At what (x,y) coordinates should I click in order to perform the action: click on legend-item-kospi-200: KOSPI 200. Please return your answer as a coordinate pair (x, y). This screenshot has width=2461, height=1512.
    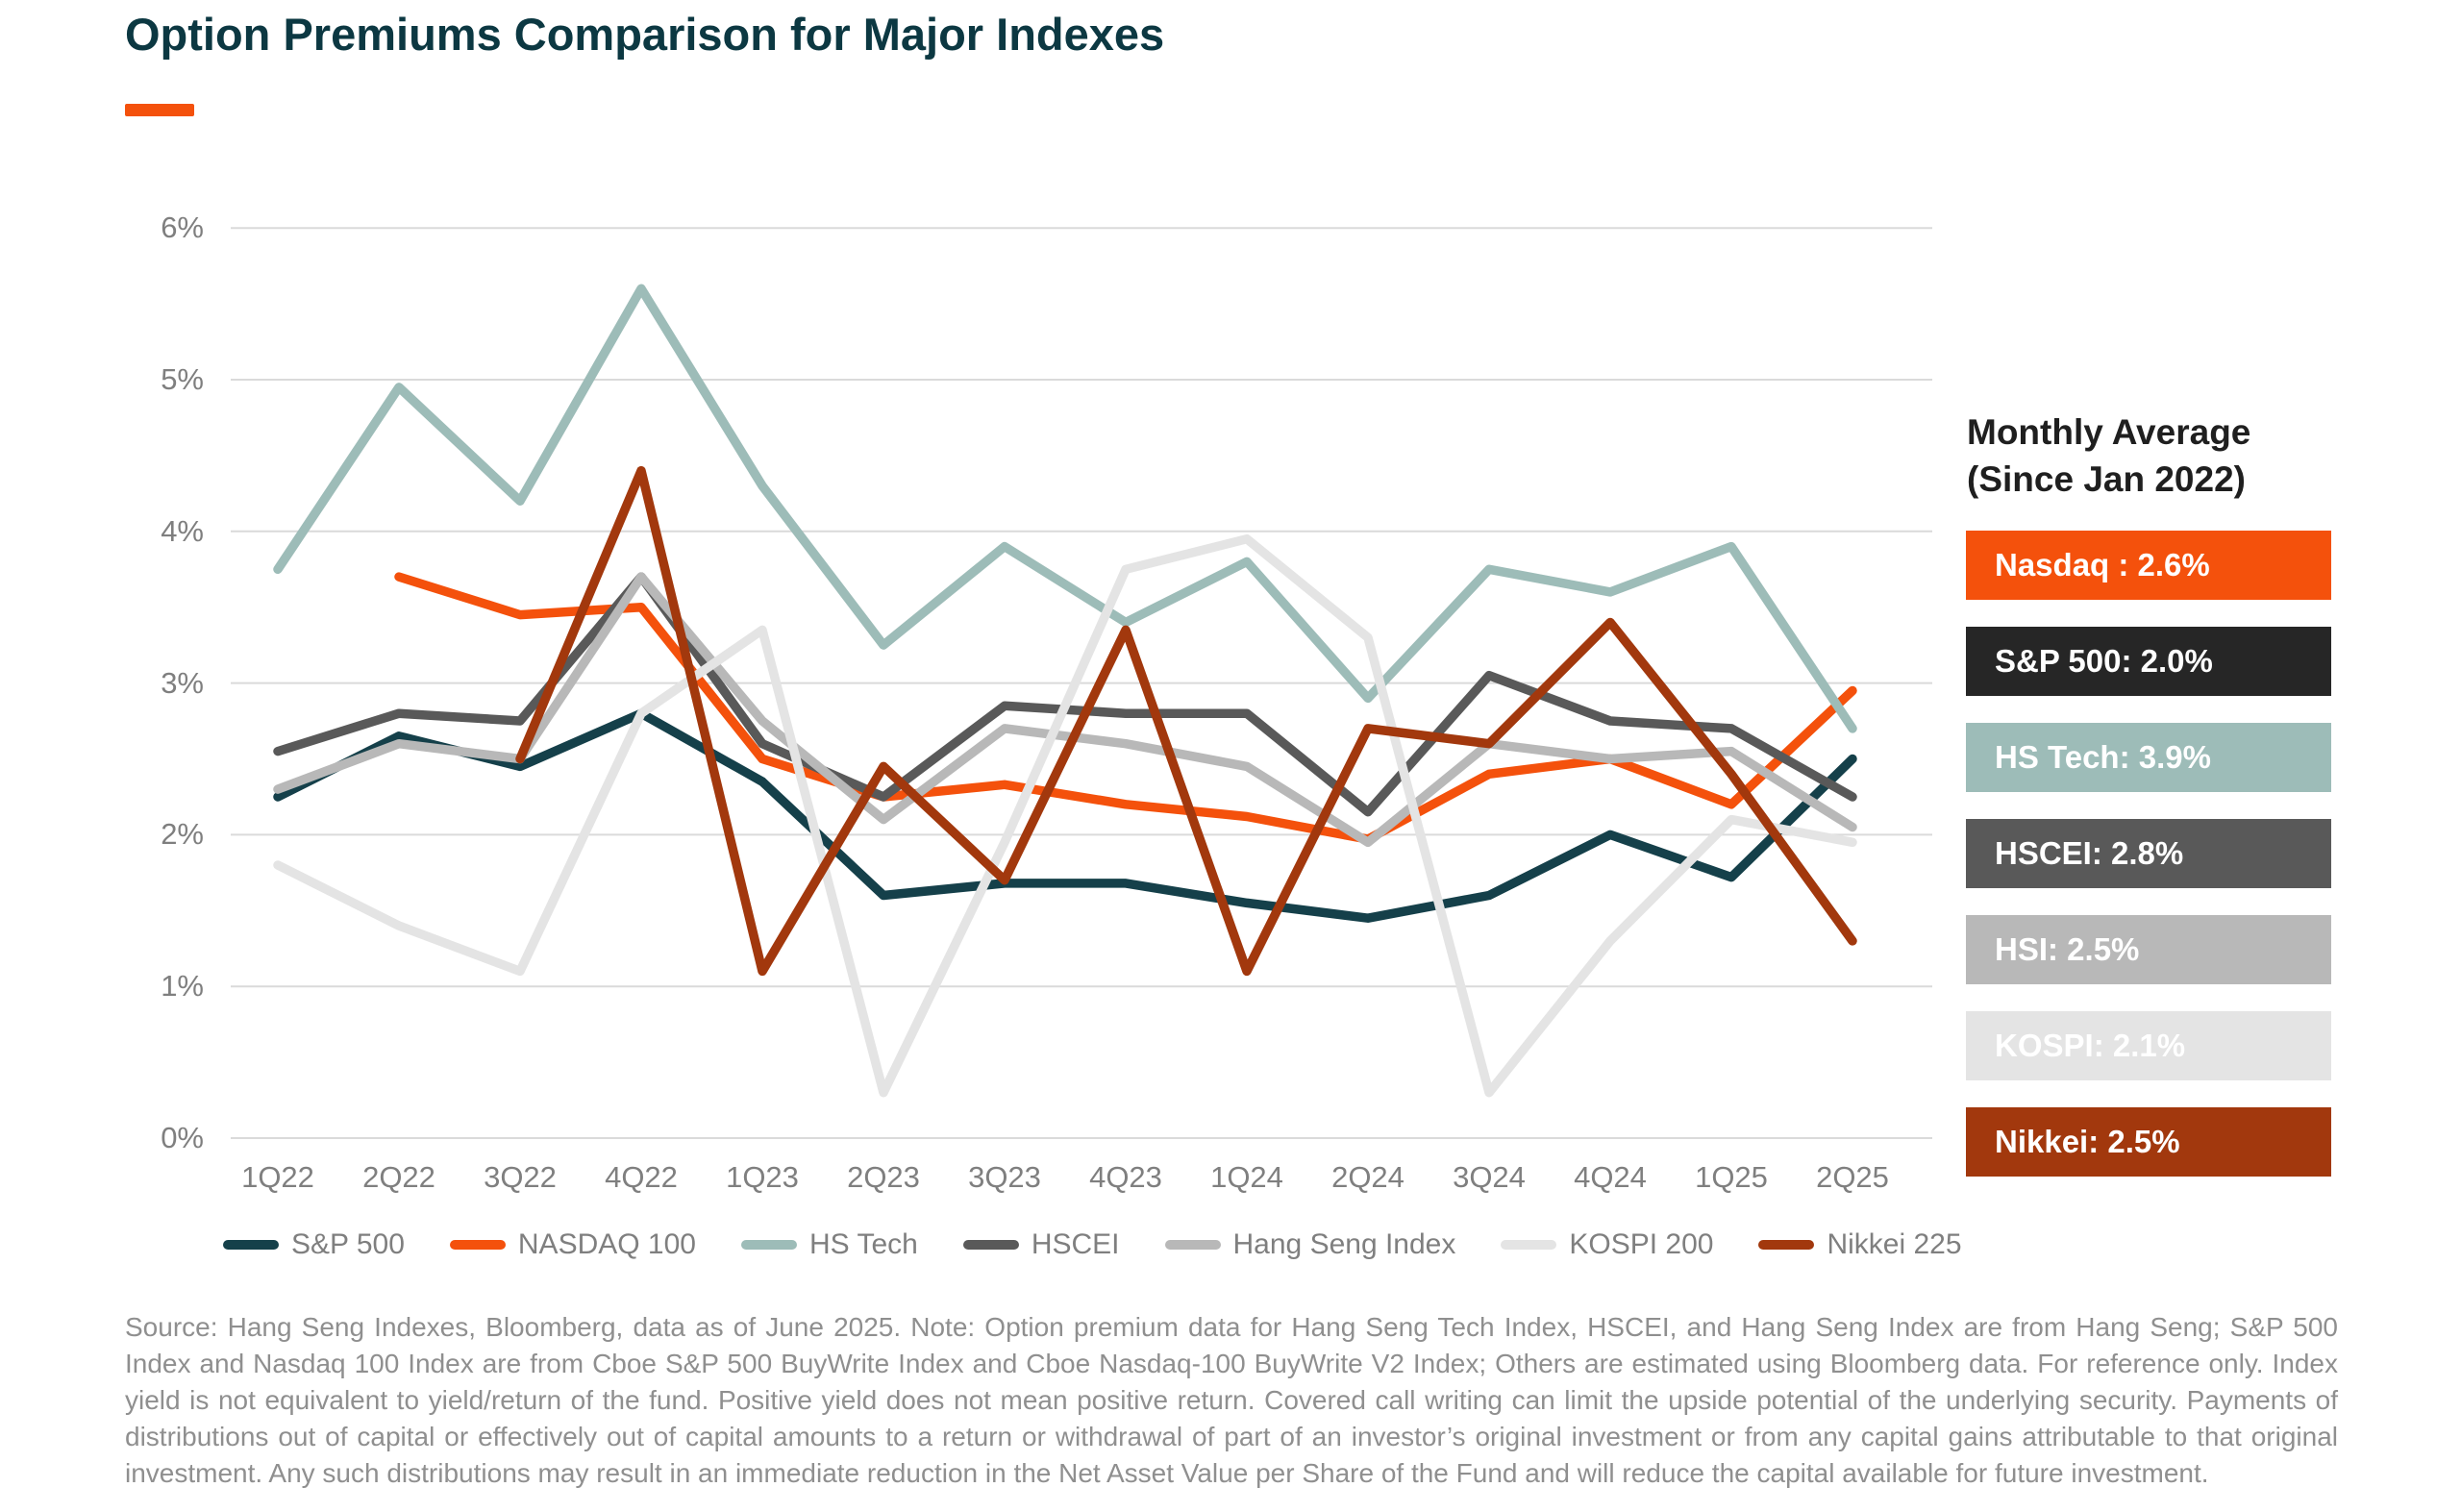
    Looking at the image, I should click on (1607, 1244).